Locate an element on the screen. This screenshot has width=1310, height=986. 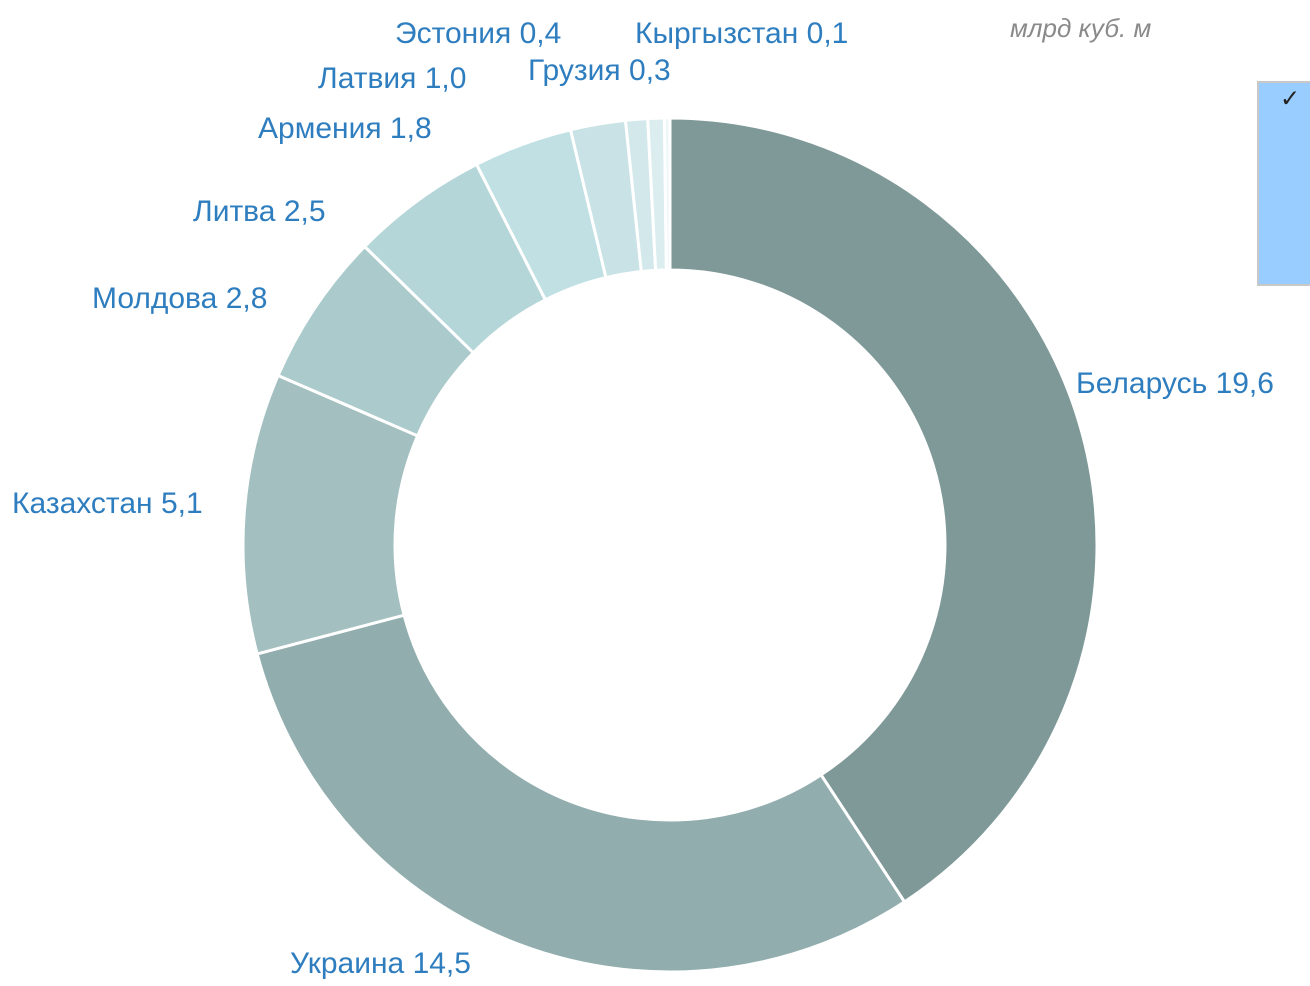
slice-label: Беларусь 19,6 is located at coordinates (1175, 383).